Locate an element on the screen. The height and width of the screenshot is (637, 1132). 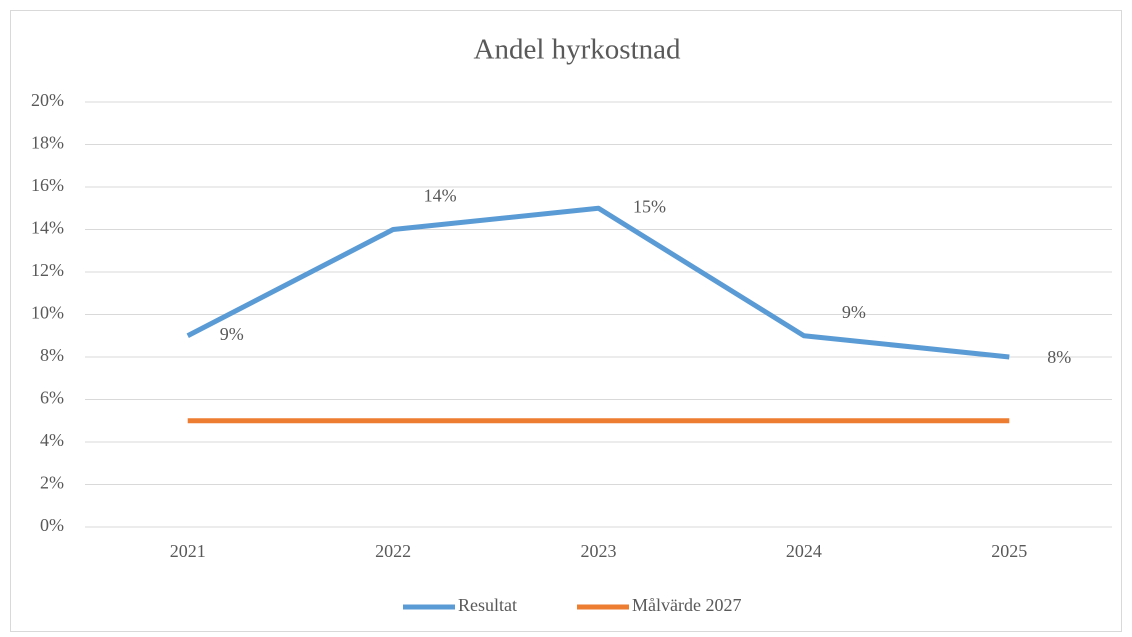
legend-label: Resultat is located at coordinates (487, 605).